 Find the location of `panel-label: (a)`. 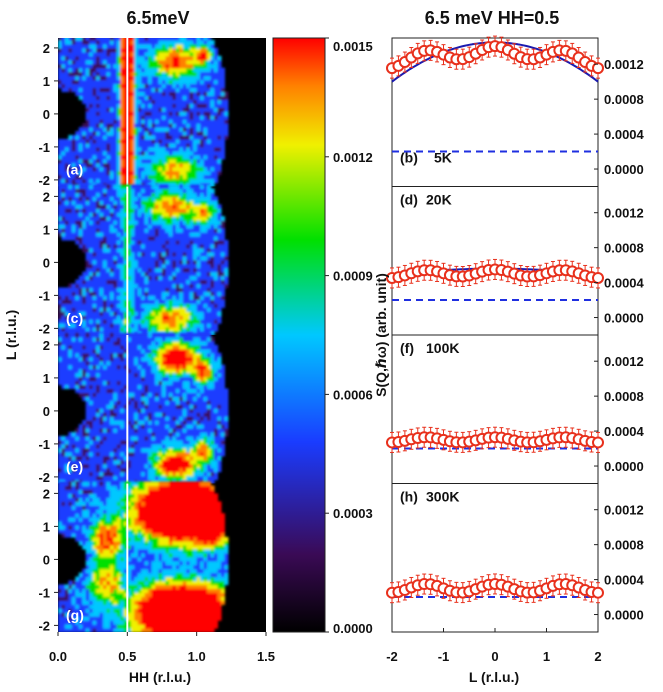

panel-label: (a) is located at coordinates (74, 170).